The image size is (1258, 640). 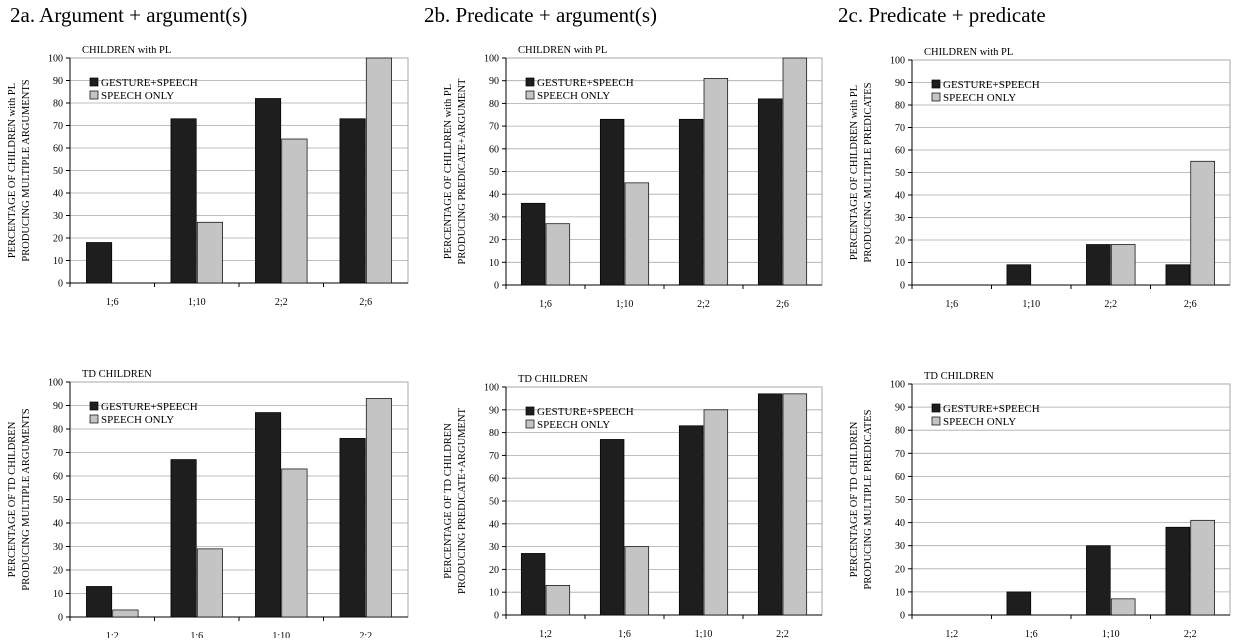 I want to click on y-tick-label: 20, so click(x=494, y=240).